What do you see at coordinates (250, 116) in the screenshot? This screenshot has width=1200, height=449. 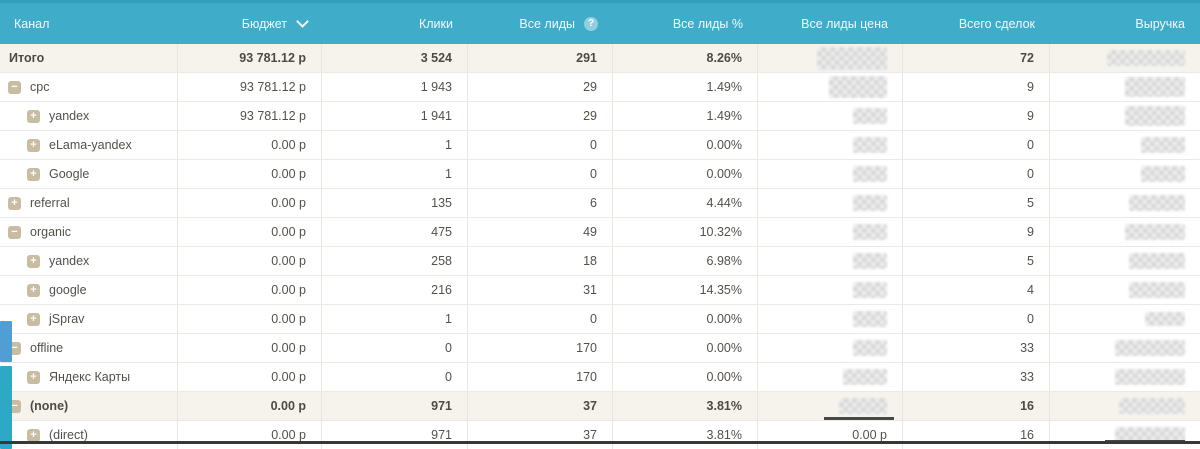 I see `budget-cell: 93 781.12 р` at bounding box center [250, 116].